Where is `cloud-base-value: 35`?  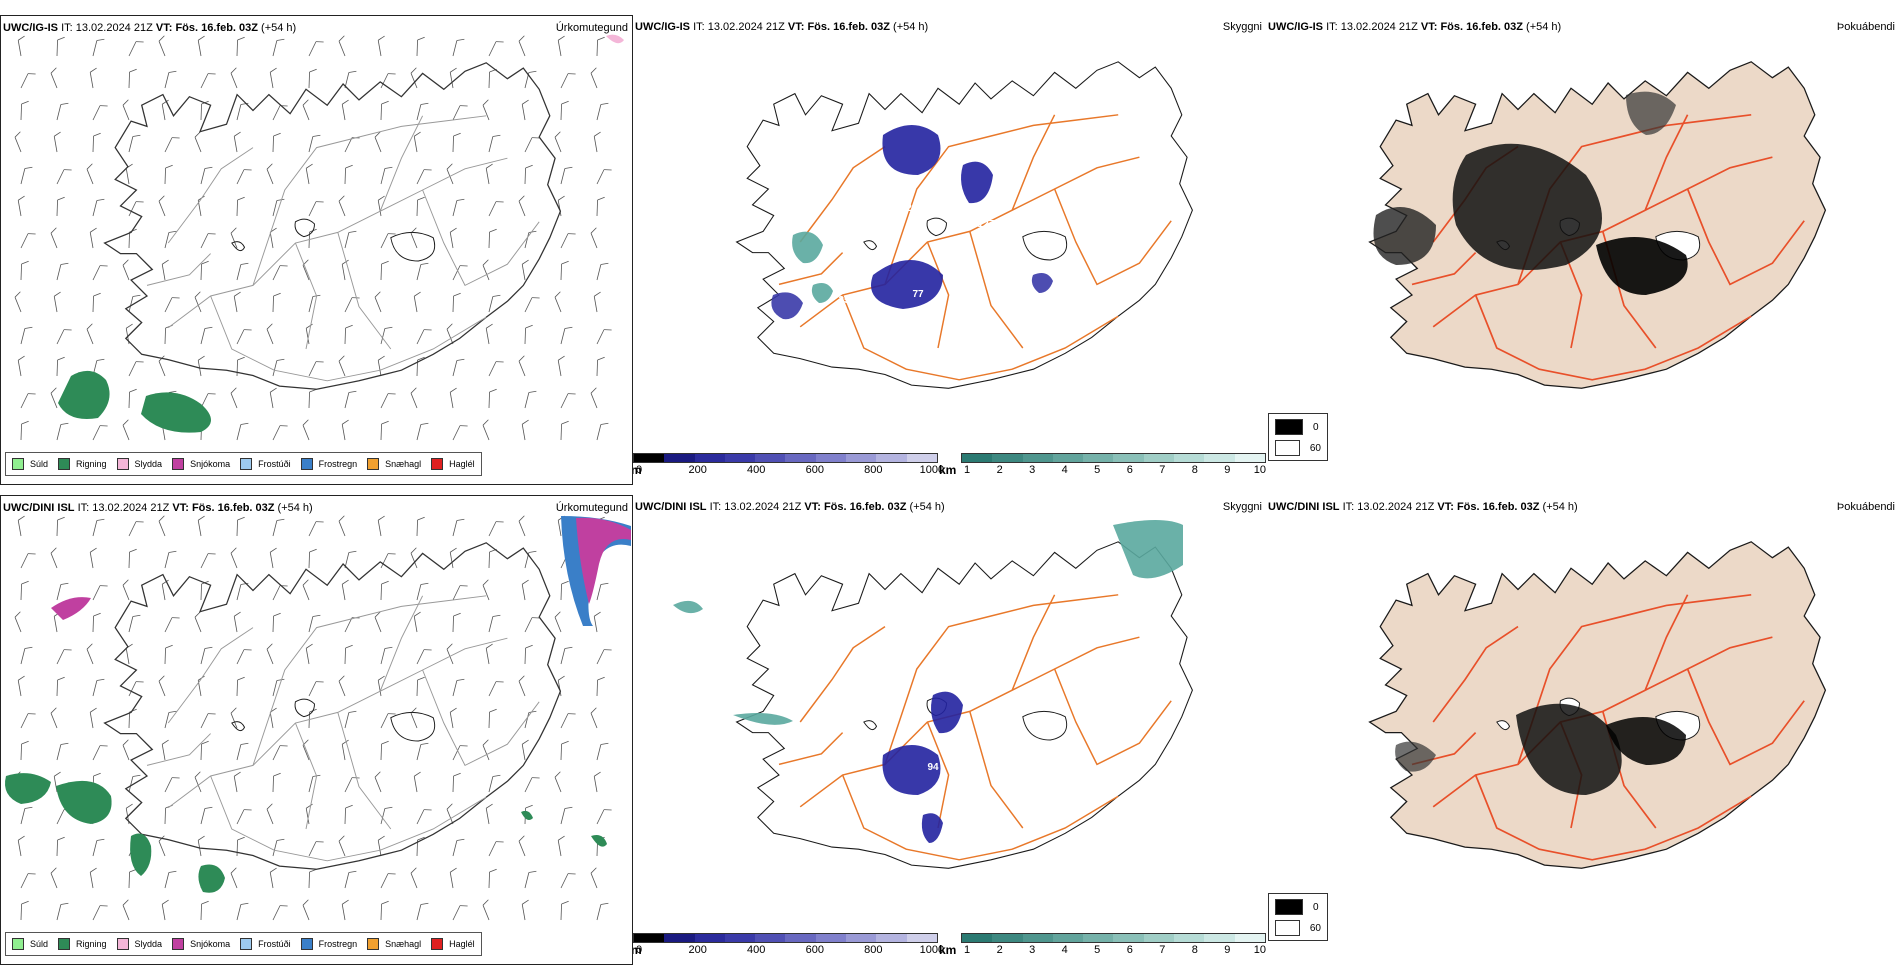 cloud-base-value: 35 is located at coordinates (844, 300).